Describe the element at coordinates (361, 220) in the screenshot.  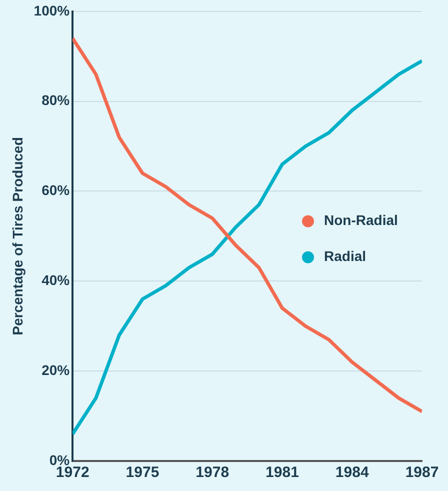
I see `legend-label: Non-Radial` at that location.